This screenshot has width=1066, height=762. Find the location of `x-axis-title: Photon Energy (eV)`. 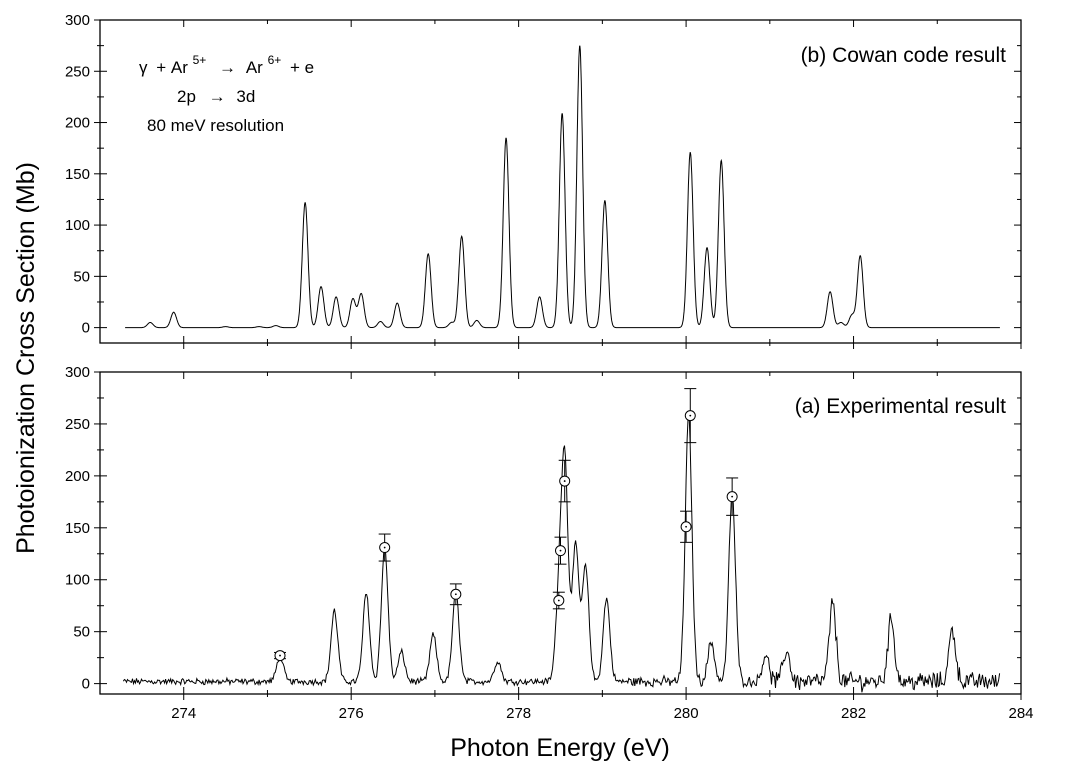

x-axis-title: Photon Energy (eV) is located at coordinates (560, 748).